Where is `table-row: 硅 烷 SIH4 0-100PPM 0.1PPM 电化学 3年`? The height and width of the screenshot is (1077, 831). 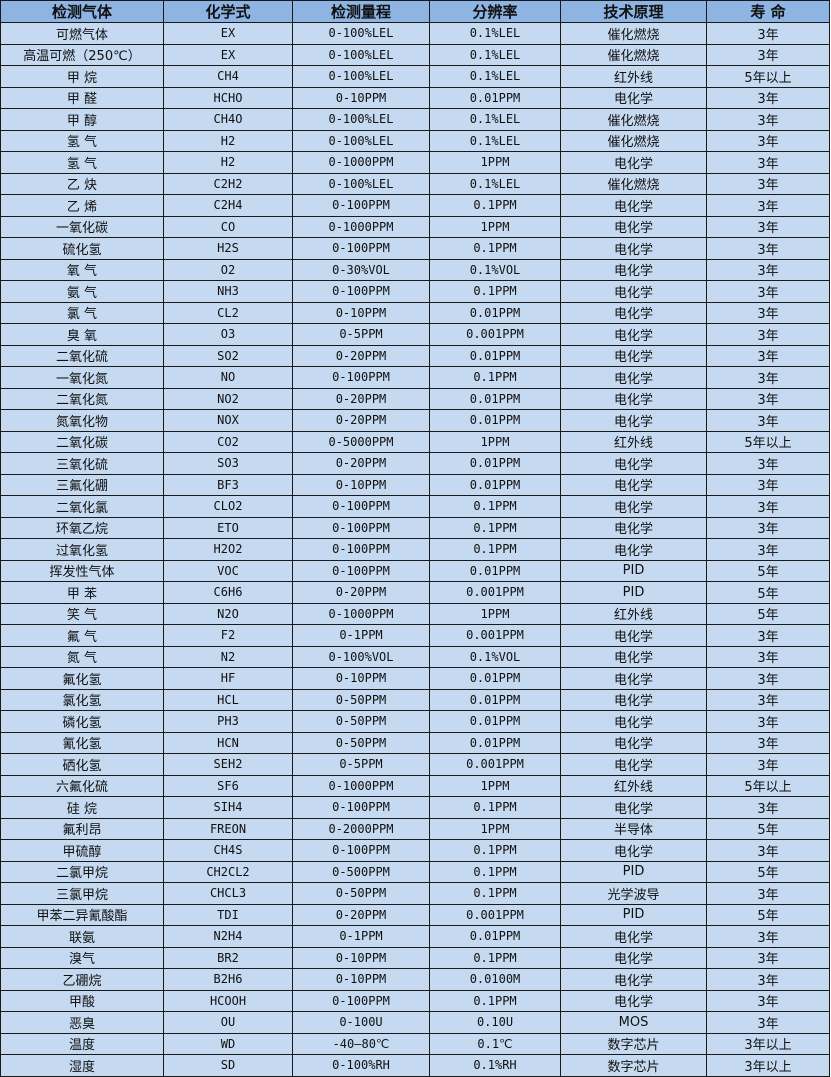 table-row: 硅 烷 SIH4 0-100PPM 0.1PPM 电化学 3年 is located at coordinates (415, 807).